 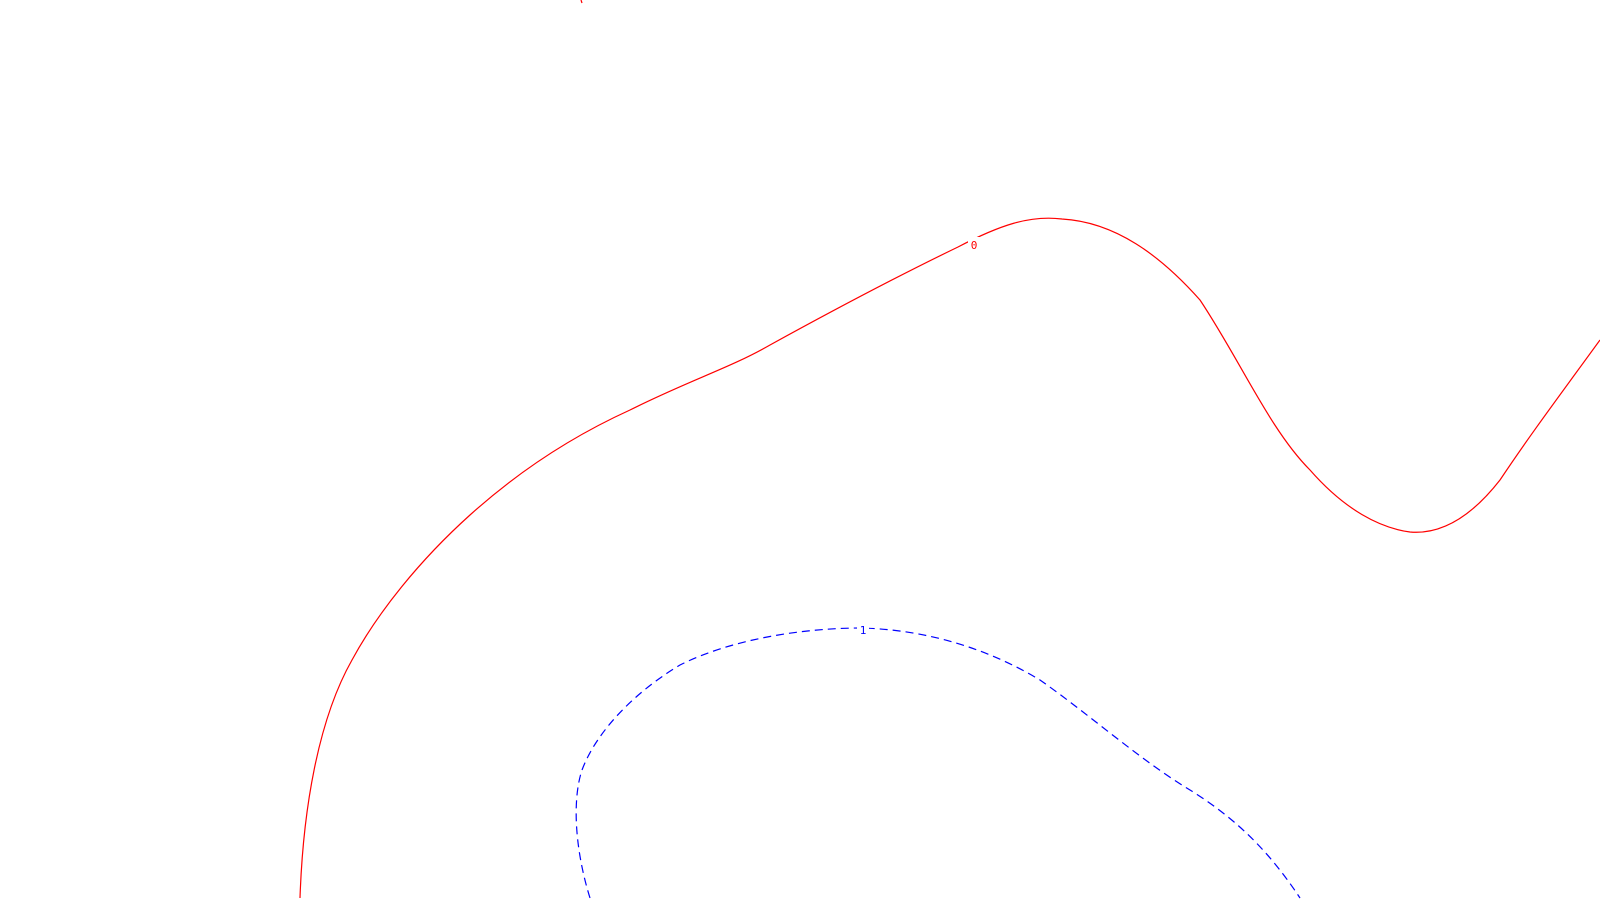 What do you see at coordinates (581, 2) in the screenshot?
I see `contour-line-top-partial` at bounding box center [581, 2].